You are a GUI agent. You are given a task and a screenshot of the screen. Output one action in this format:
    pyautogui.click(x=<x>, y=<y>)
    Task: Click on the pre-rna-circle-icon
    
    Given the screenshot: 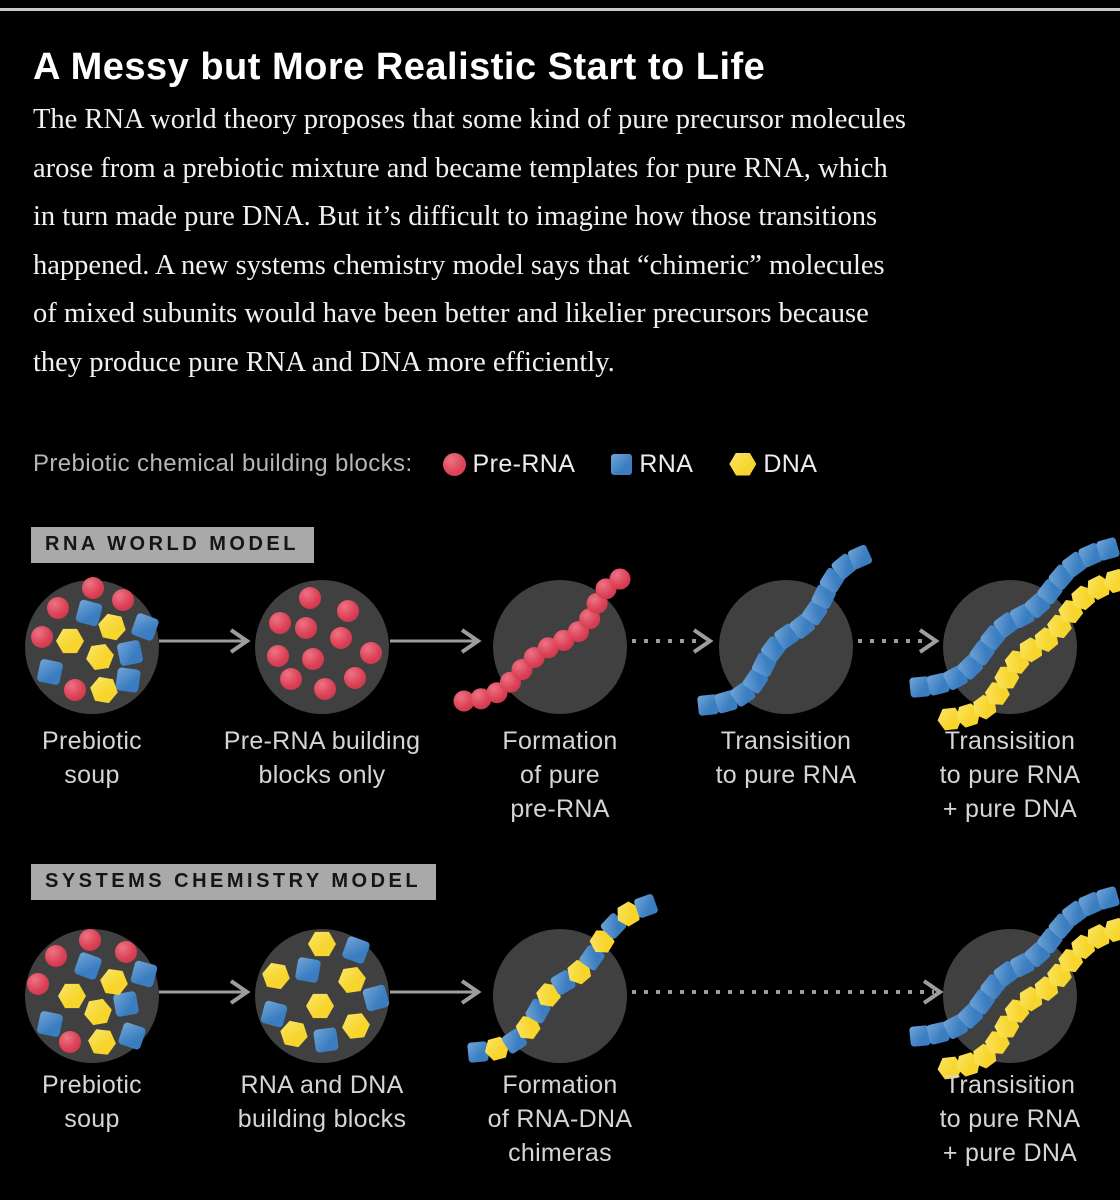 What is the action you would take?
    pyautogui.click(x=454, y=464)
    